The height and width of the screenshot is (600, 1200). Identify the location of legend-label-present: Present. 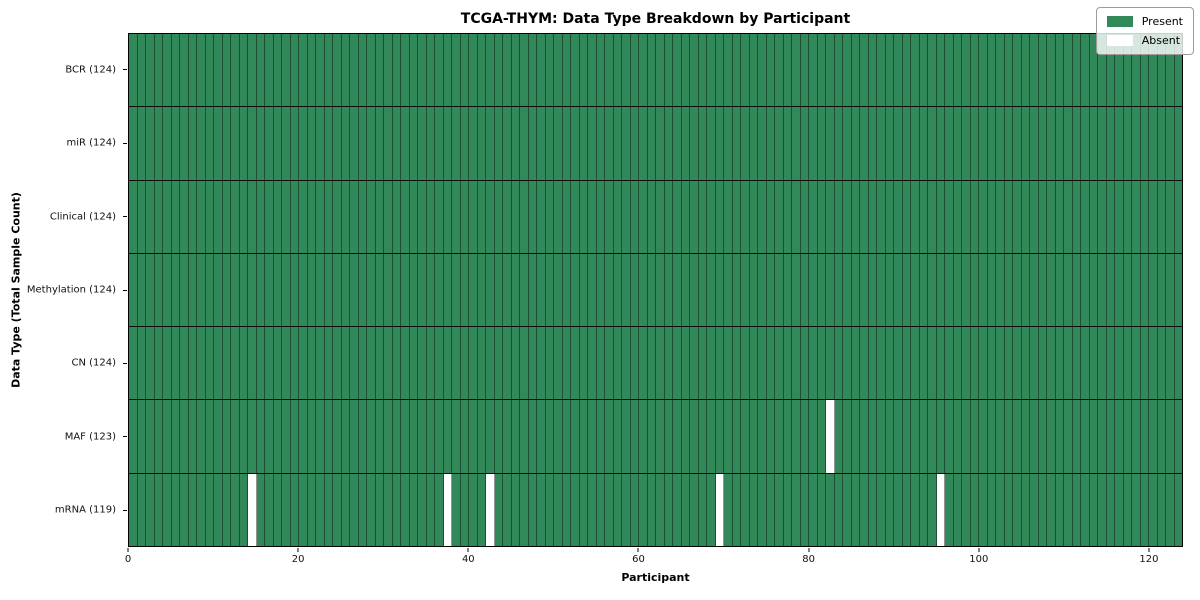
(1162, 21).